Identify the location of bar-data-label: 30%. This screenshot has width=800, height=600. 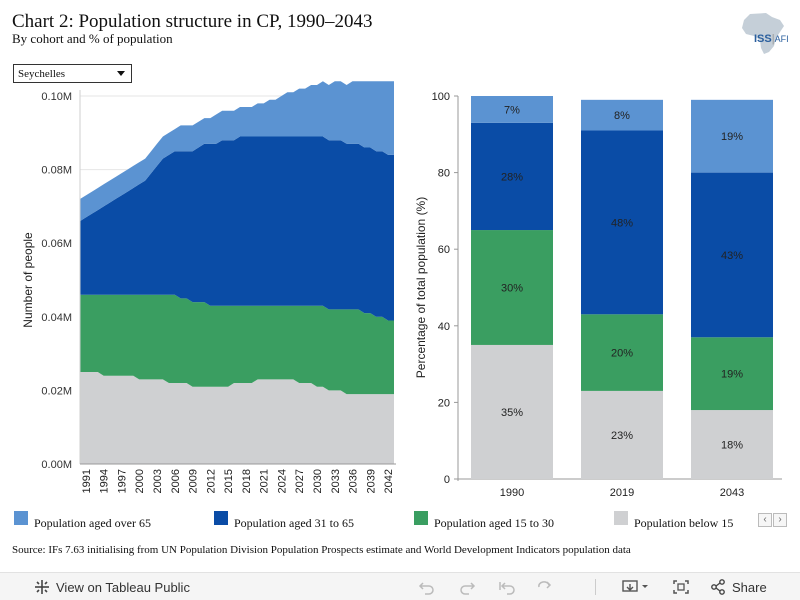
(512, 289).